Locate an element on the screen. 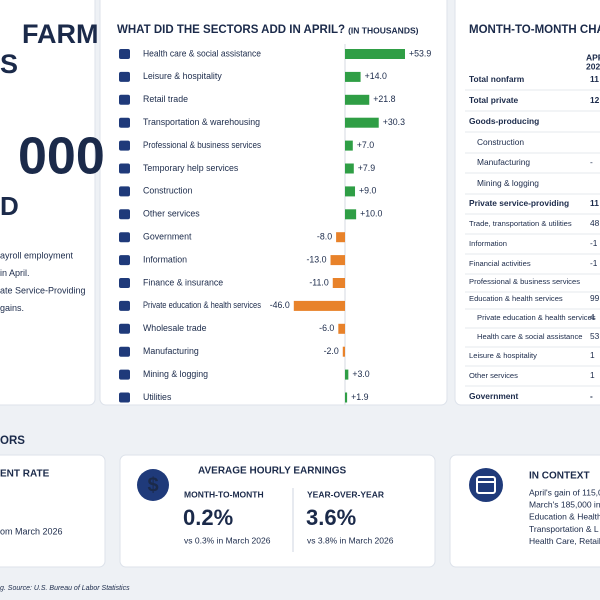 The width and height of the screenshot is (600, 600). row-label: Professional & business services is located at coordinates (524, 281).